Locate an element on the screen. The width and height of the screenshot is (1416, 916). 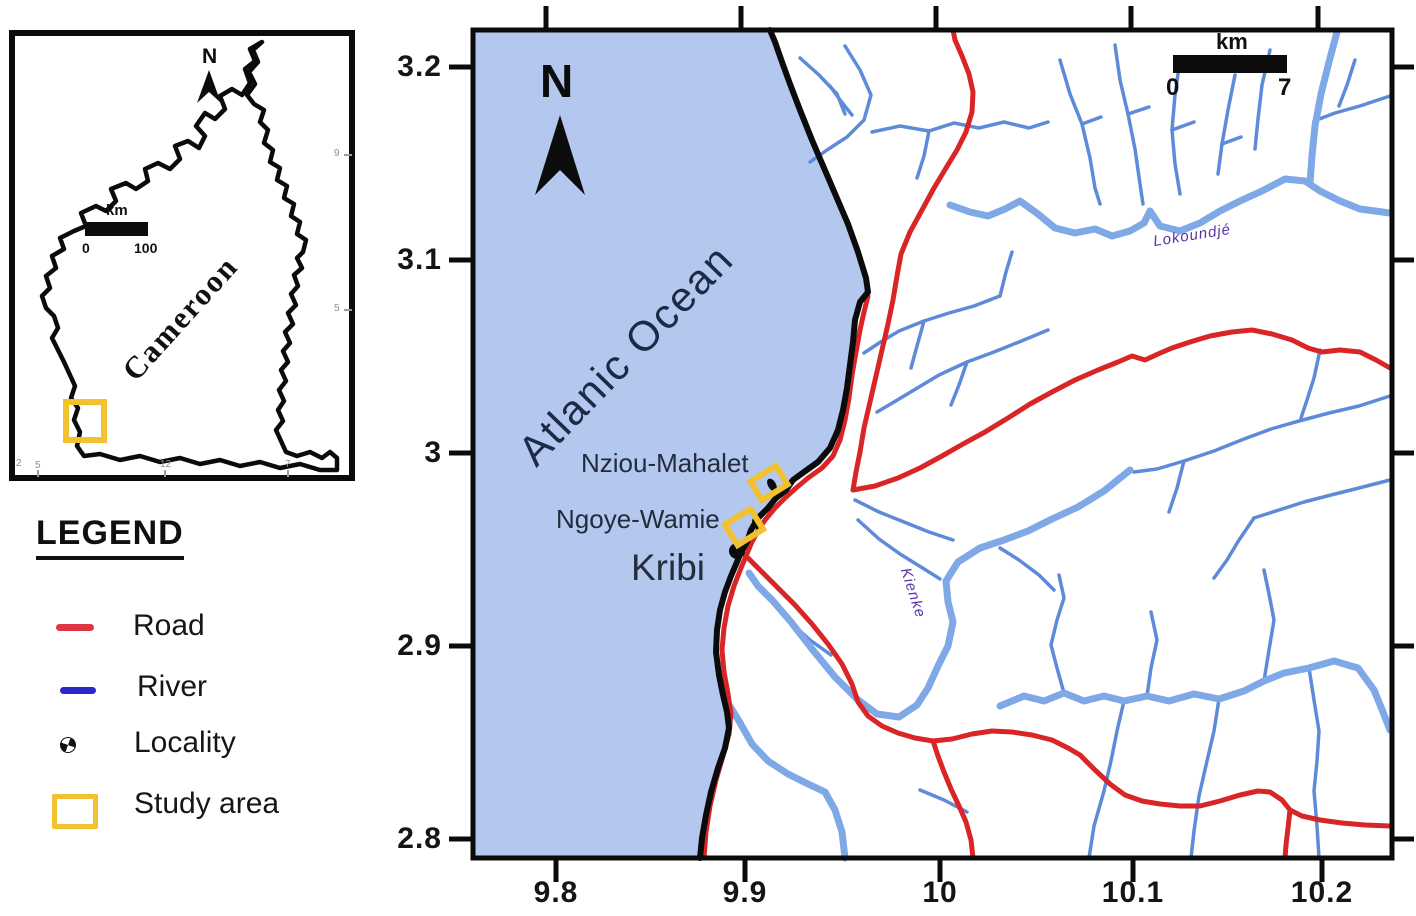
cameroon-outline is located at coordinates (189, 256).